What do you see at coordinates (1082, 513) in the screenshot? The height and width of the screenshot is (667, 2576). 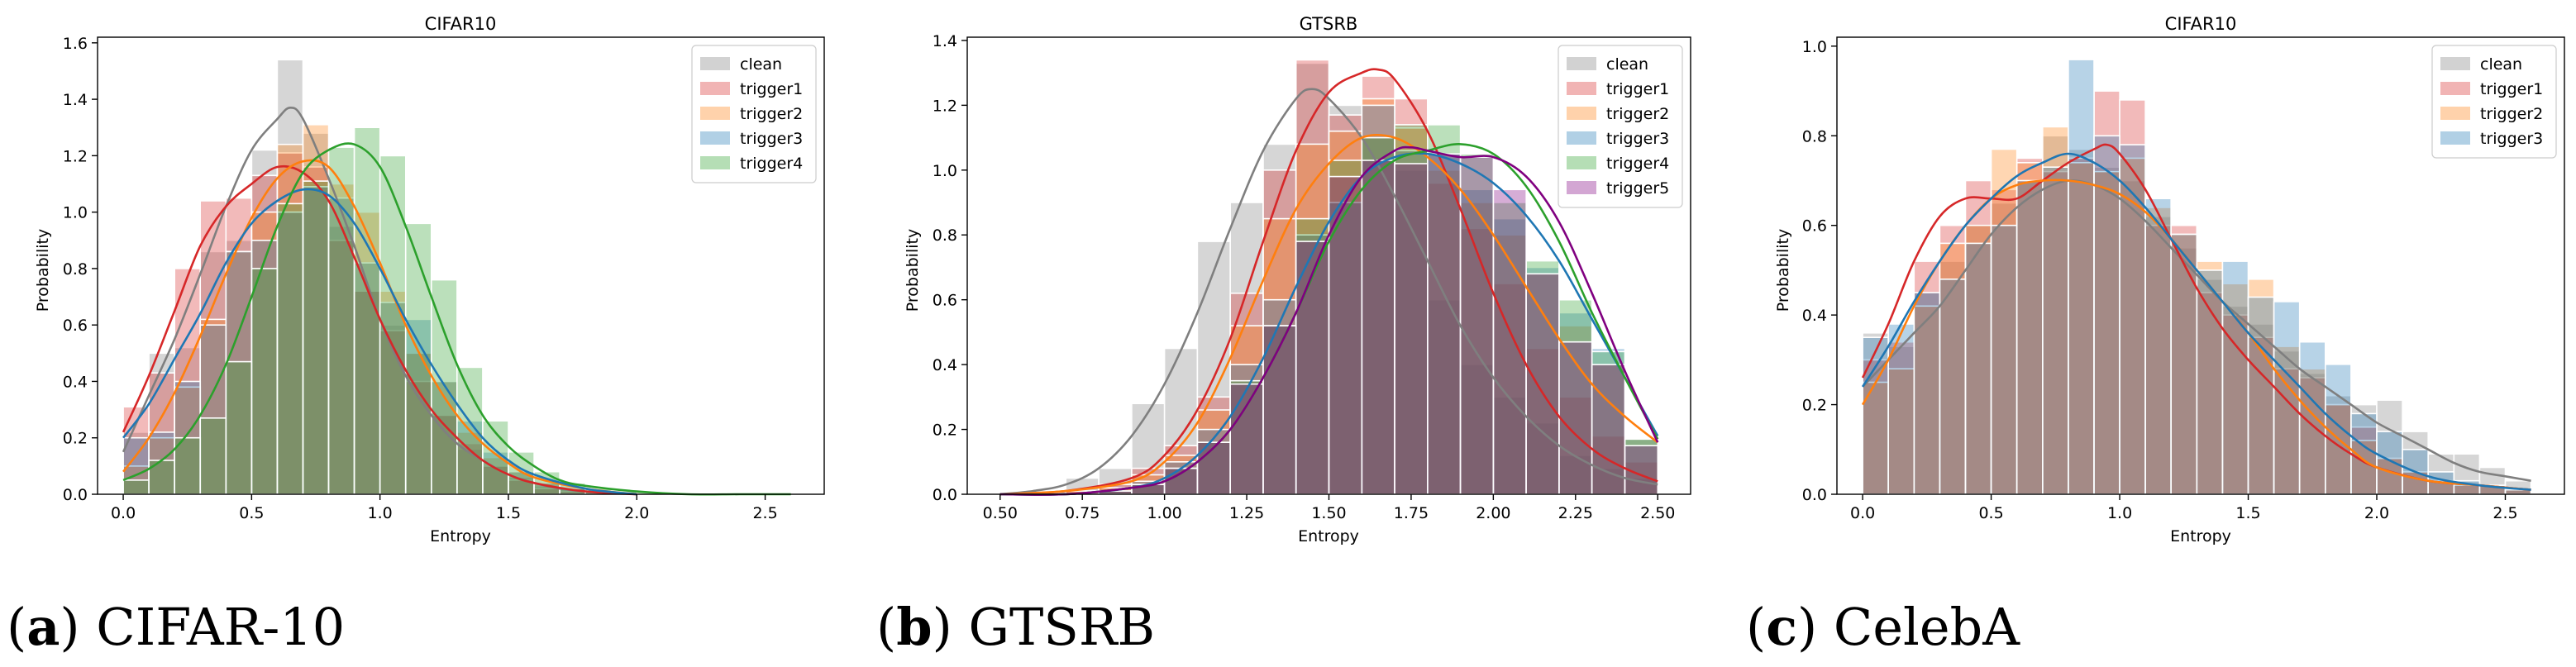 I see `x-tick-label: 0.75` at bounding box center [1082, 513].